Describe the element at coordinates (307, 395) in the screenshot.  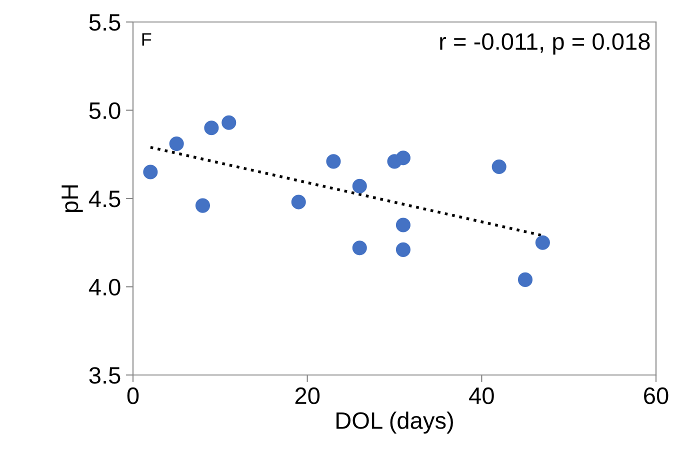
I see `x-tick-label: 20` at that location.